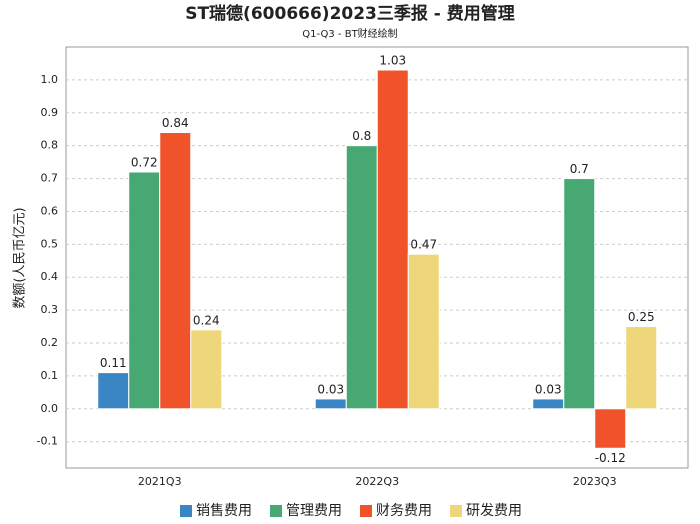  I want to click on chart-subtitle: Q1-Q3 - BT财经绘制, so click(349, 33).